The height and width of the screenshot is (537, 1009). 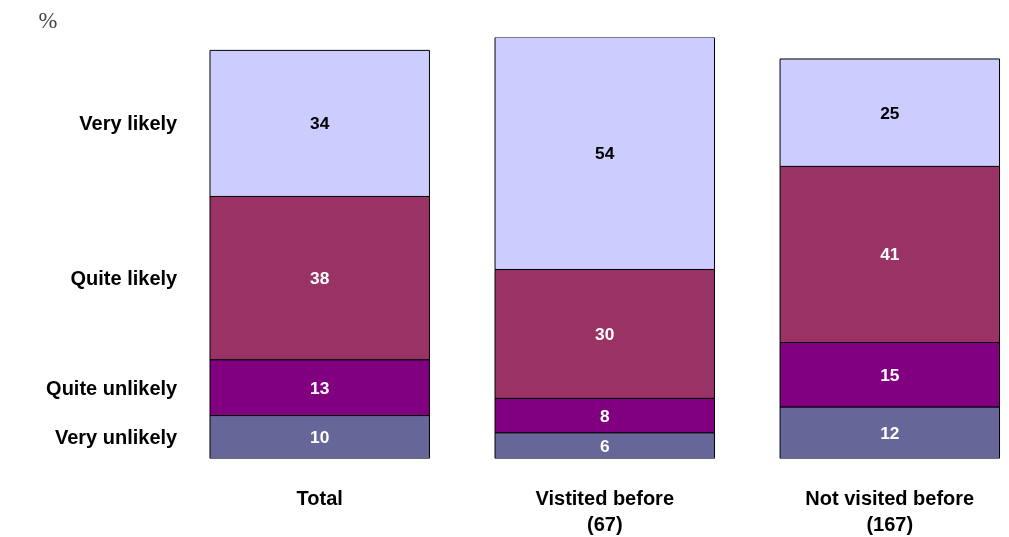 What do you see at coordinates (605, 333) in the screenshot?
I see `data-label: 30` at bounding box center [605, 333].